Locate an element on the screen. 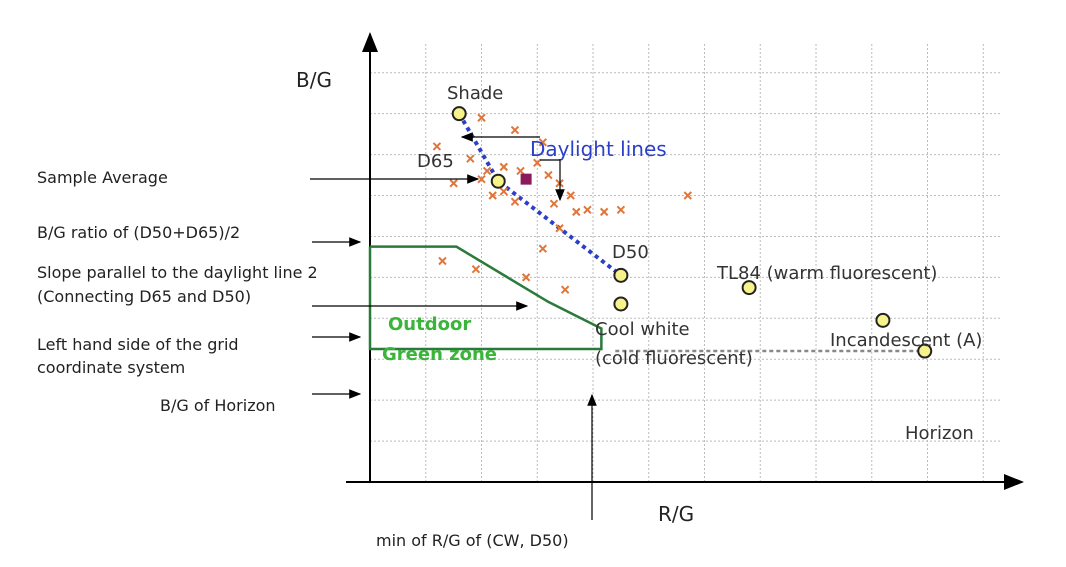  daylight-lines-arrow-down is located at coordinates (552, 180).